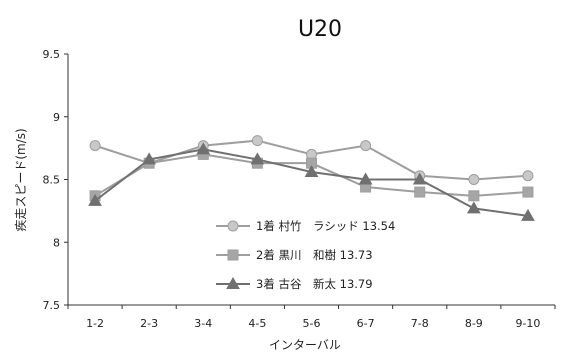 The image size is (565, 354). I want to click on x-tick-label: 7-8, so click(420, 323).